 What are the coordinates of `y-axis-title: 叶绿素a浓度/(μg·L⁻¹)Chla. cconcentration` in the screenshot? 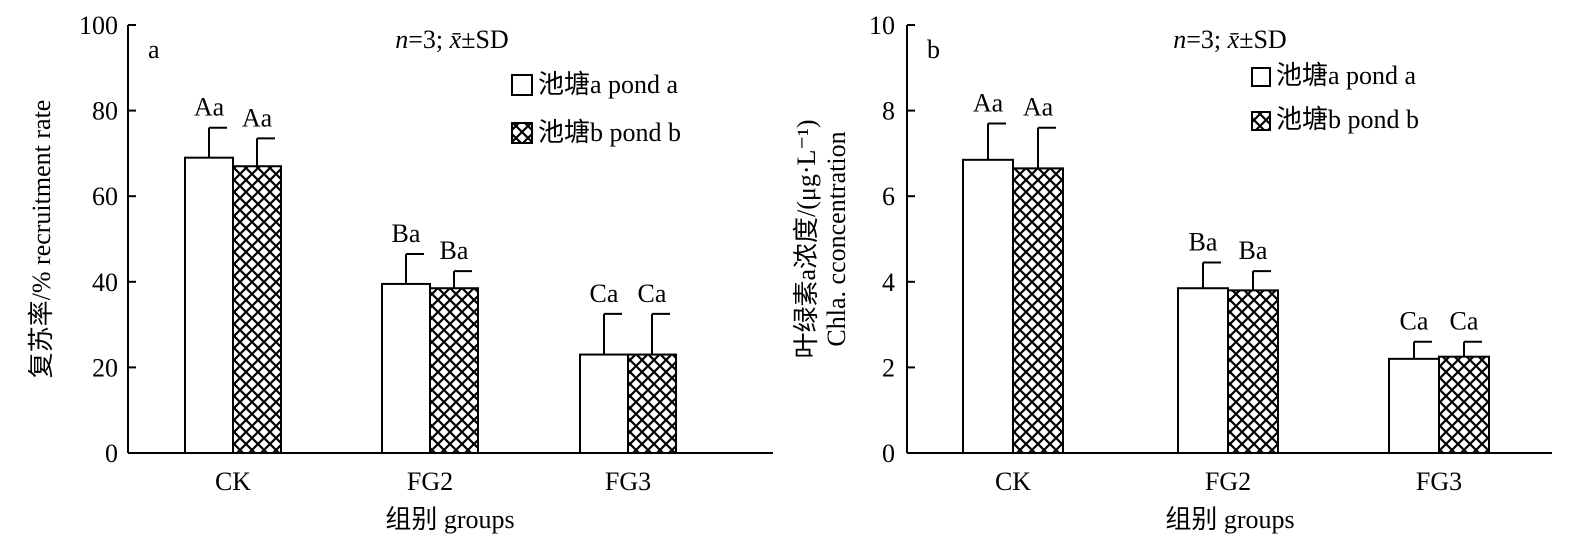 It's located at (821, 238).